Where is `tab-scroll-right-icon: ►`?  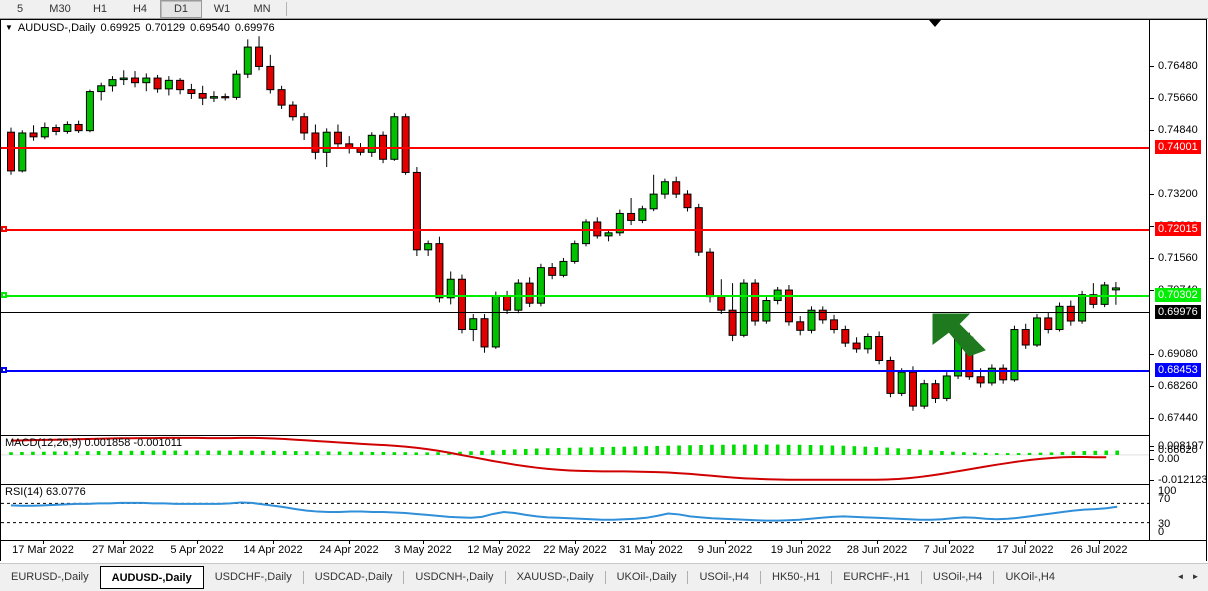
tab-scroll-right-icon: ► is located at coordinates (1195, 576).